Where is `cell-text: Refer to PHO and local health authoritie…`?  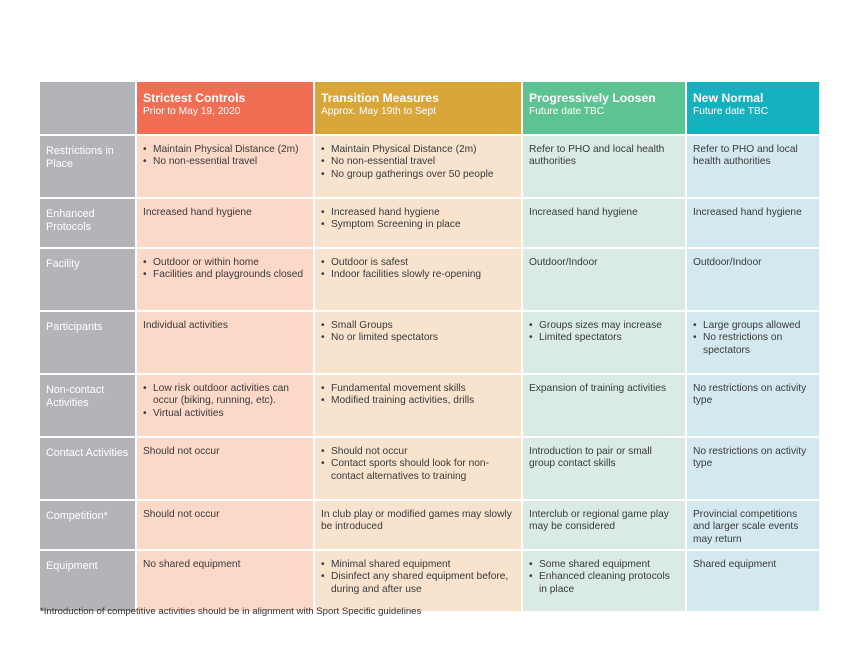
cell-text: Refer to PHO and local health authoritie… is located at coordinates (745, 156).